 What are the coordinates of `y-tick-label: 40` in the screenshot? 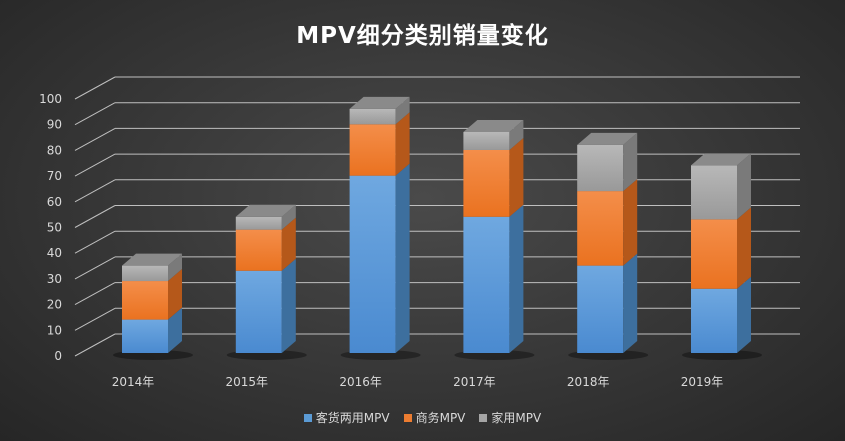 It's located at (54, 253).